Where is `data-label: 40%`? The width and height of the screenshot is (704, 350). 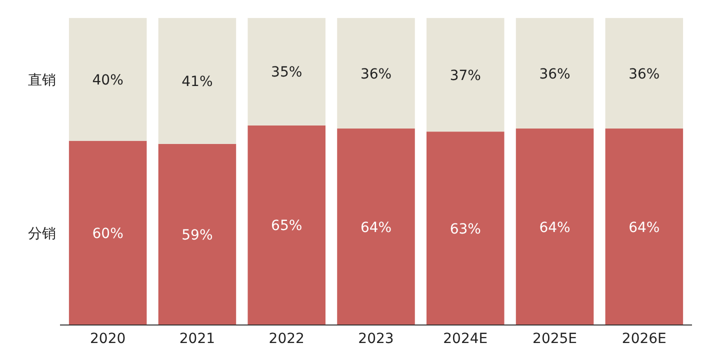
data-label: 40% is located at coordinates (108, 80).